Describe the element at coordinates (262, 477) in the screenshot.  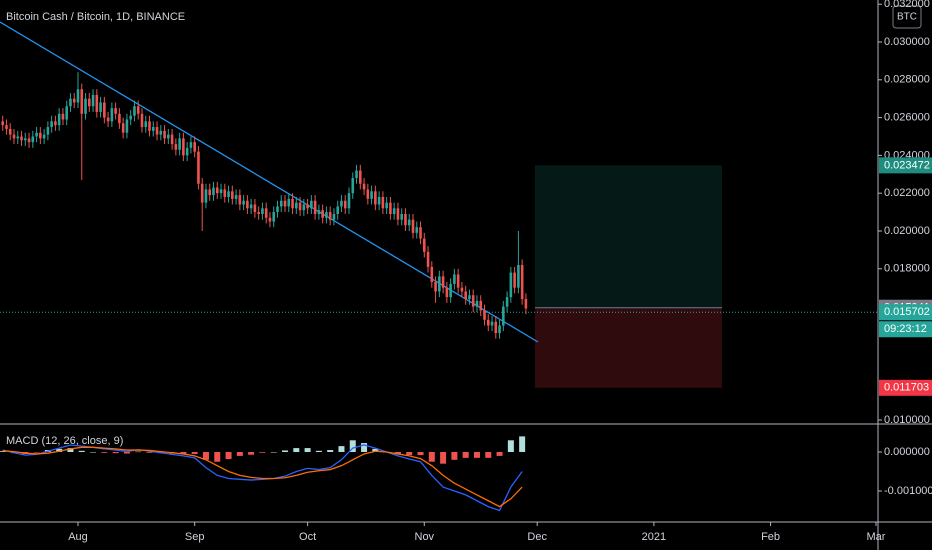
I see `signal-line` at that location.